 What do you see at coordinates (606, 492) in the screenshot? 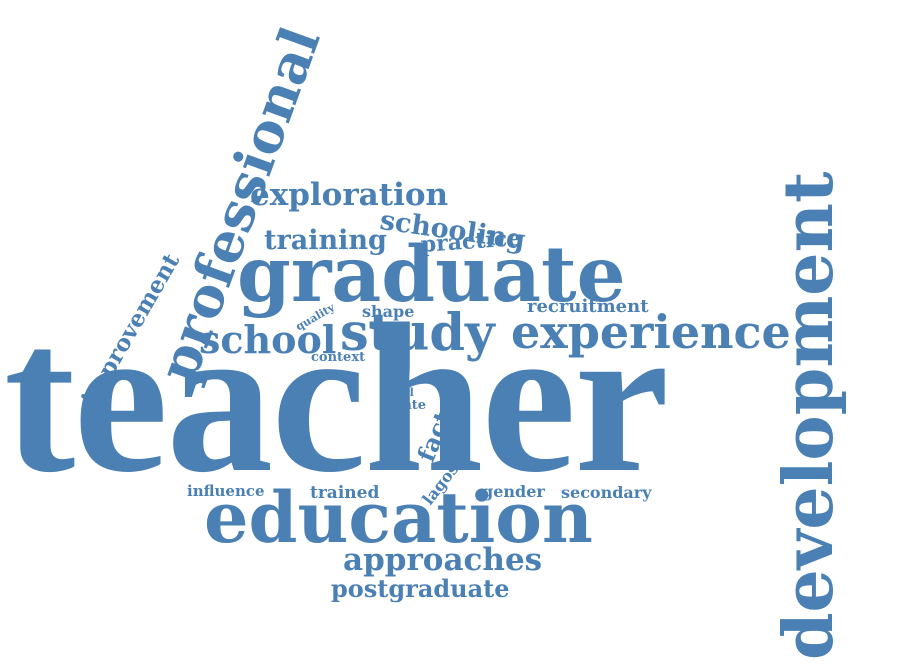
I see `word-secondary: secondary` at bounding box center [606, 492].